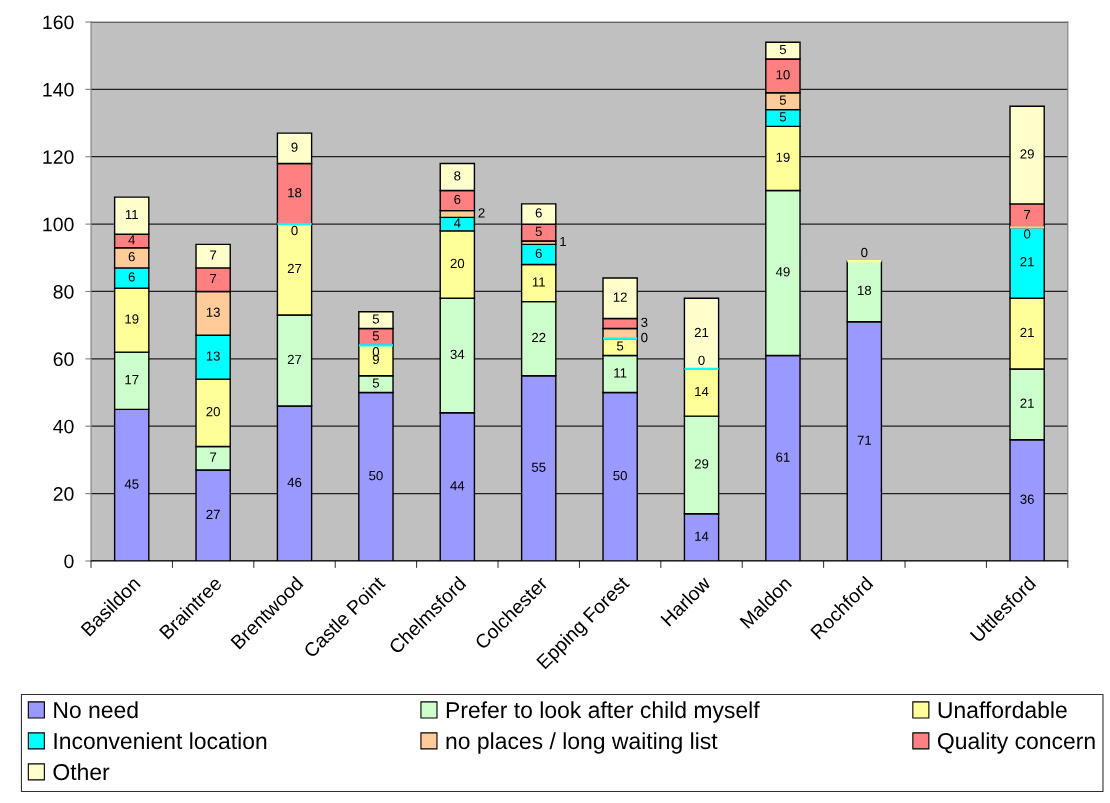 The image size is (1110, 803). What do you see at coordinates (582, 743) in the screenshot?
I see `legend-label: no places / long waiting list` at bounding box center [582, 743].